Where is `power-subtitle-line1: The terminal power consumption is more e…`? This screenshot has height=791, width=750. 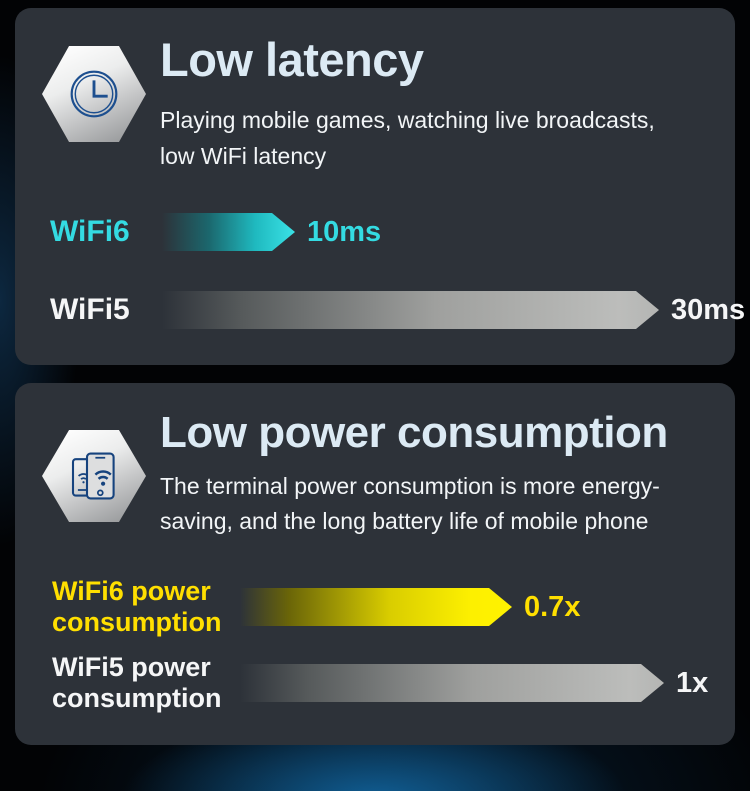 power-subtitle-line1: The terminal power consumption is more e… is located at coordinates (410, 486).